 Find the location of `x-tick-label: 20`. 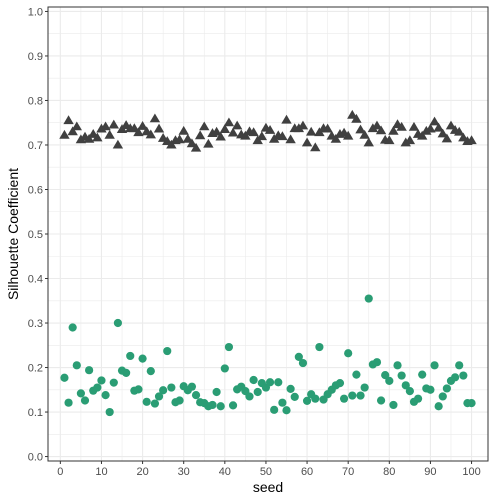

x-tick-label: 20 is located at coordinates (142, 472).